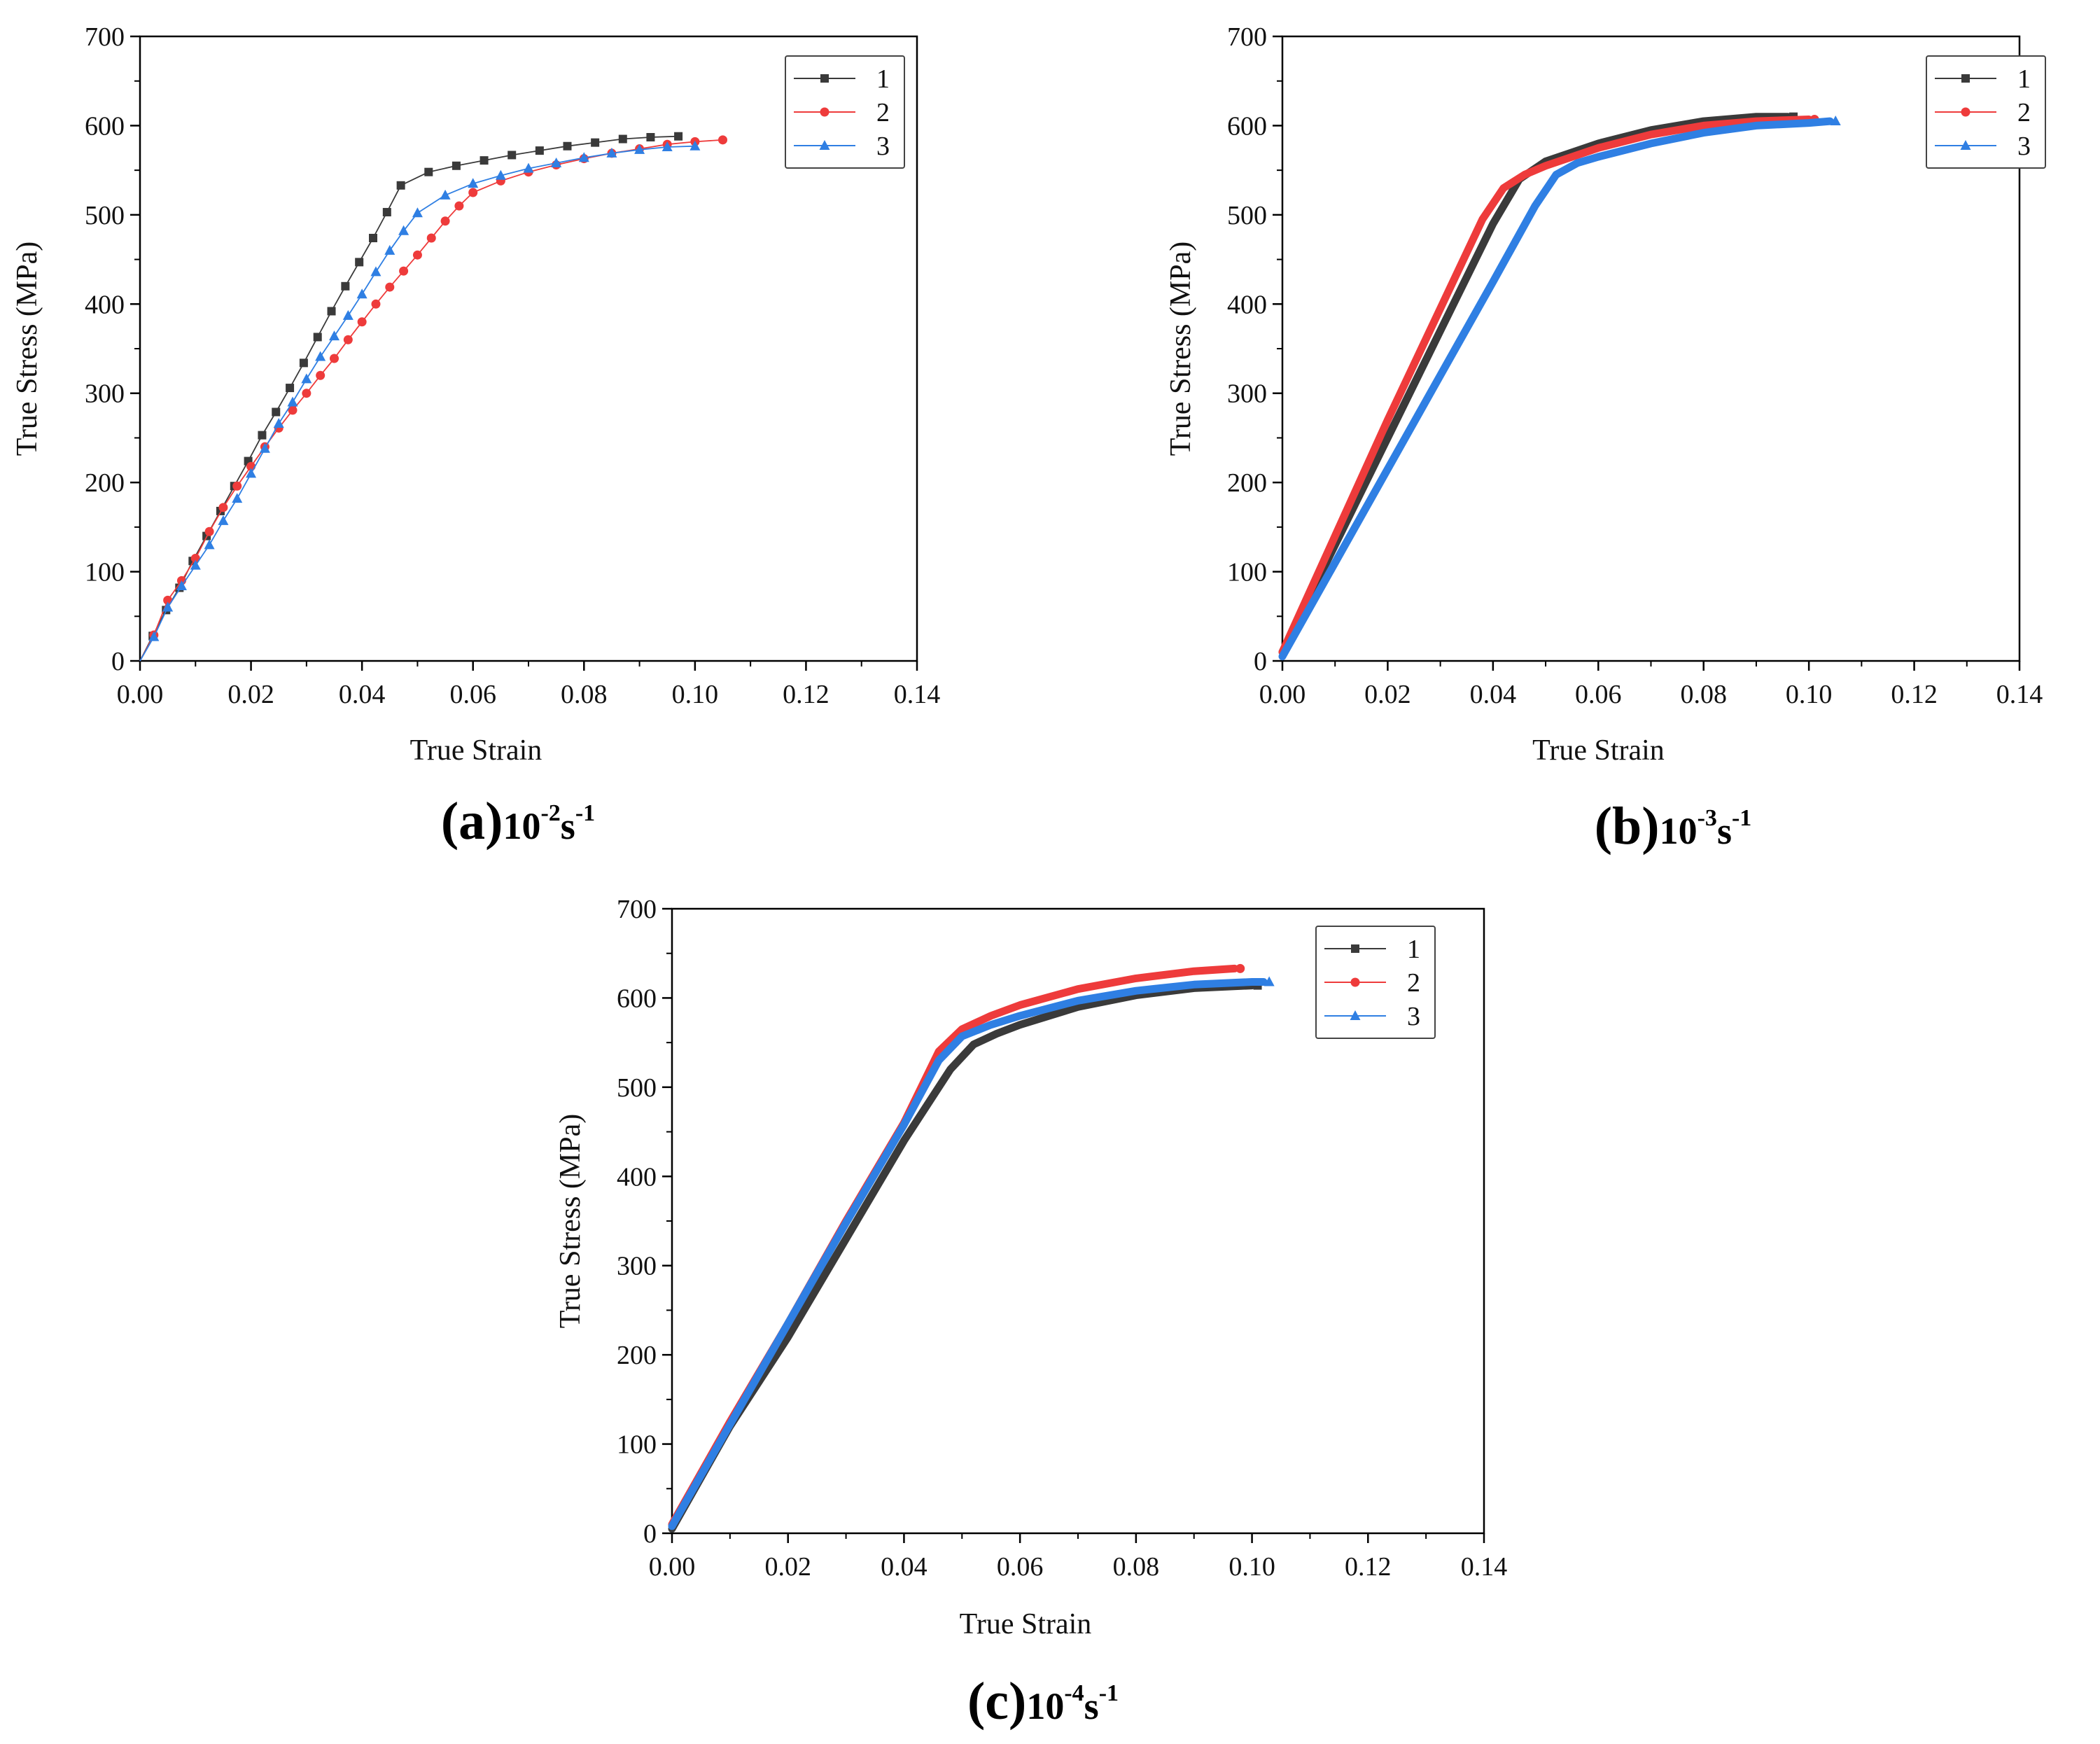  Describe the element at coordinates (883, 113) in the screenshot. I see `legend-label-2: 2` at that location.